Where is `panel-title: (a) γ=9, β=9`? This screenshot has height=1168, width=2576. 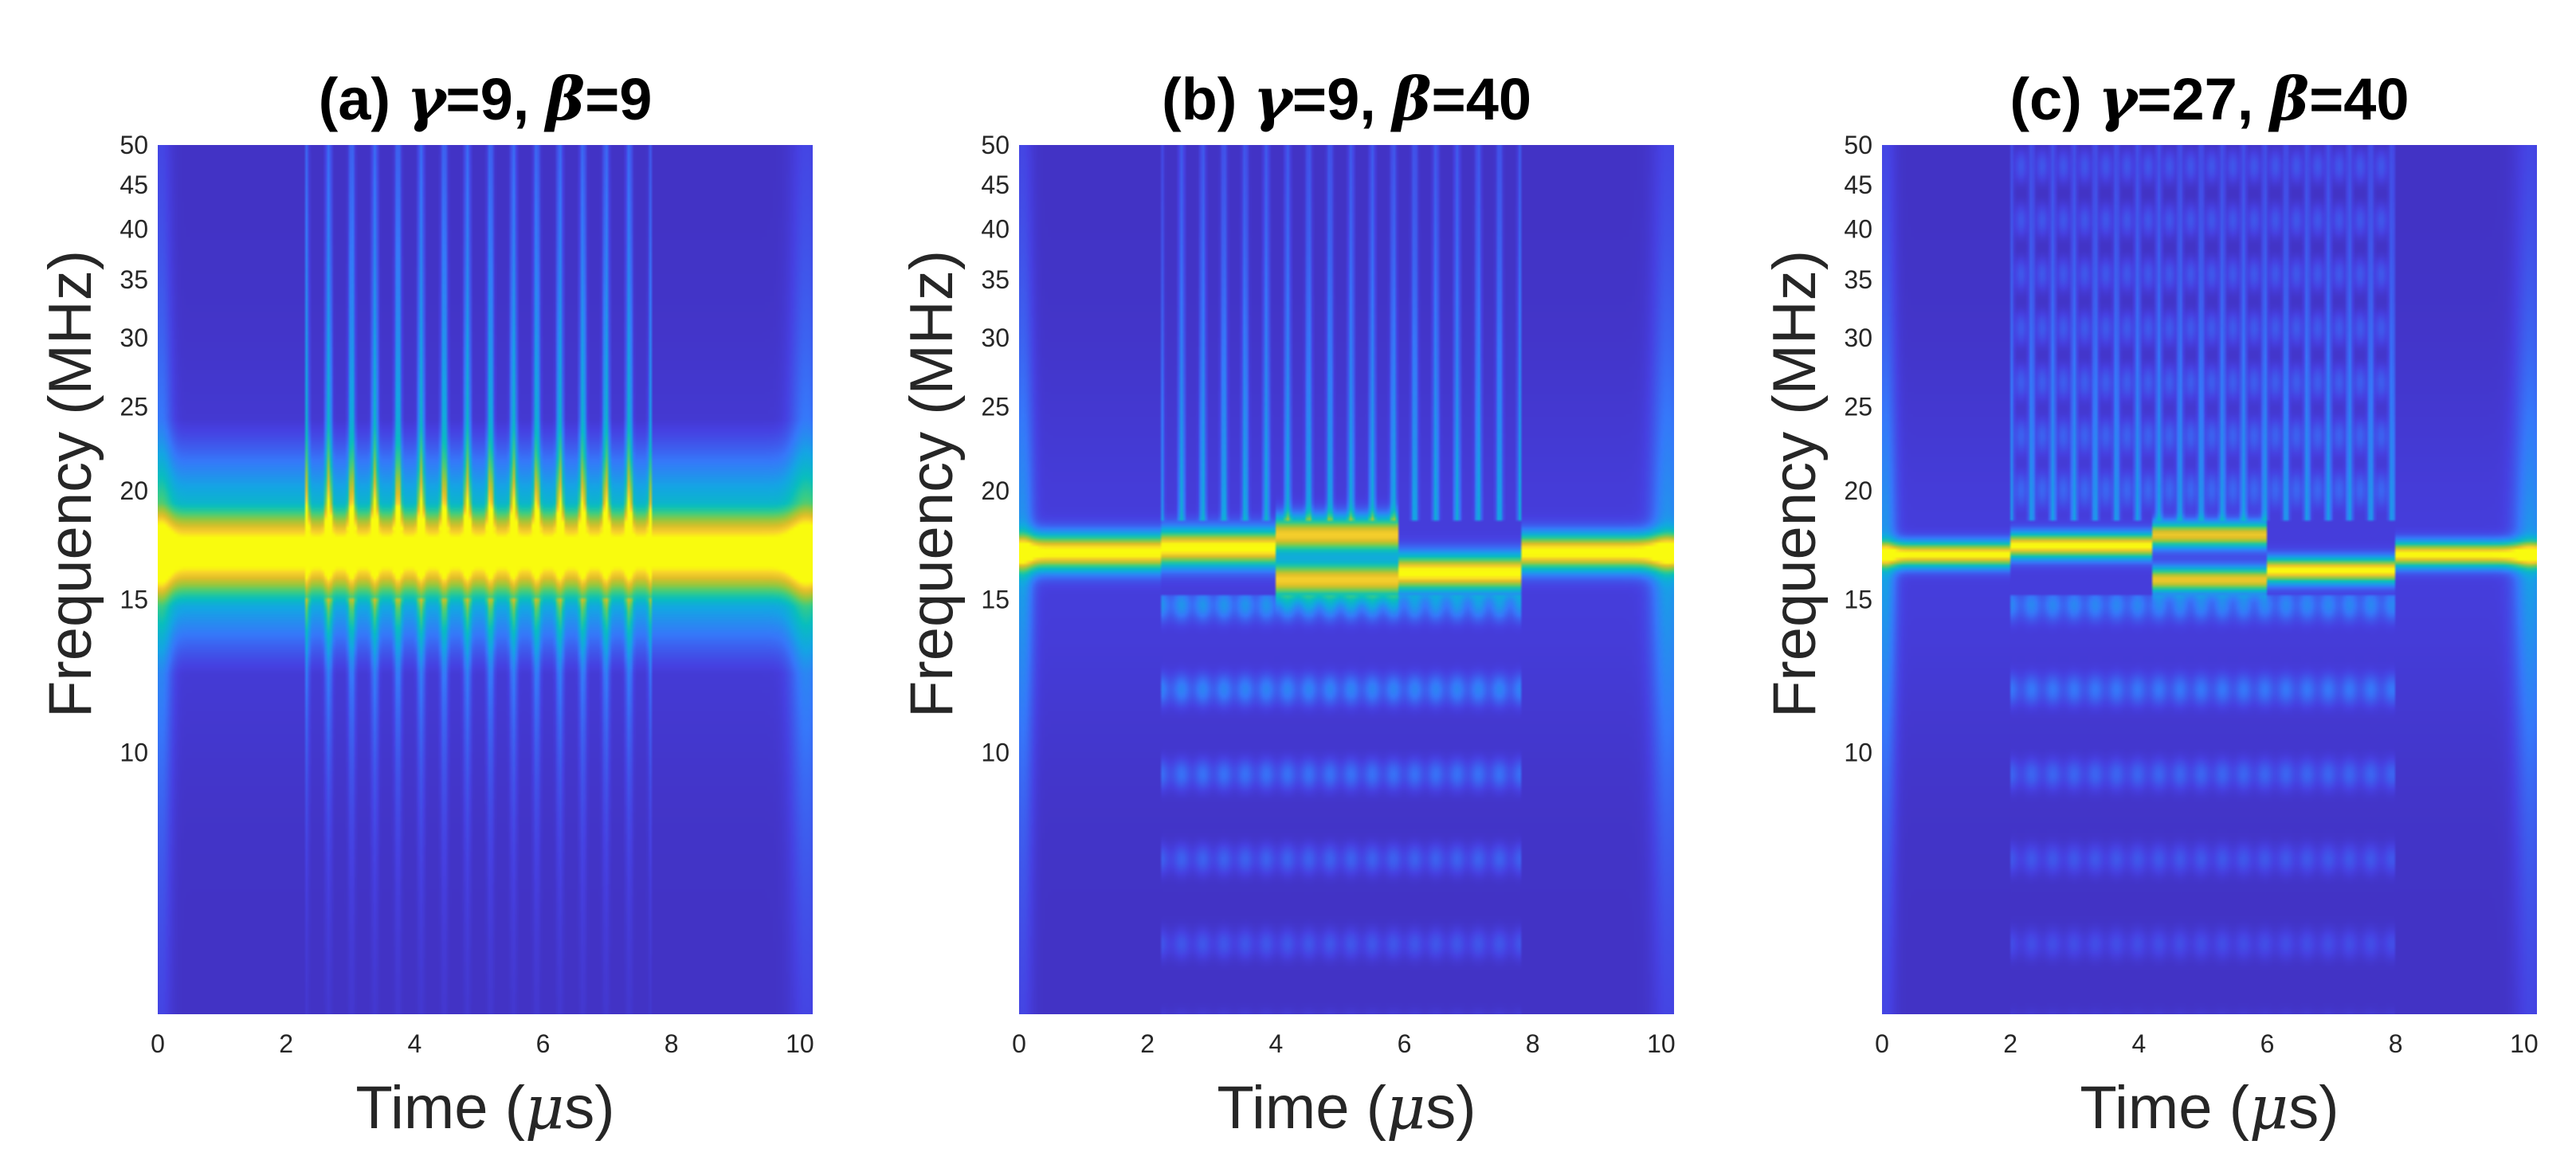
panel-title: (a) γ=9, β=9 is located at coordinates (486, 99).